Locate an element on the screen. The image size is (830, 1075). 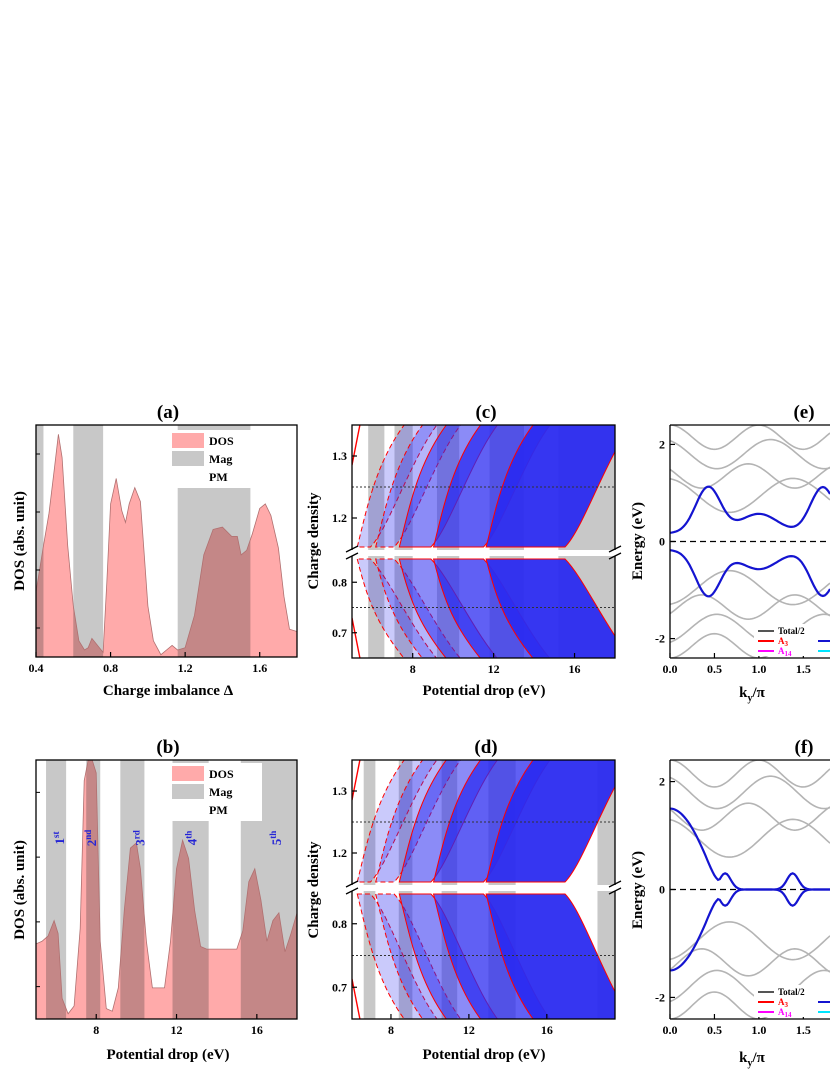
panel-f-y-label: Energy (eV) is located at coordinates (638, 890).